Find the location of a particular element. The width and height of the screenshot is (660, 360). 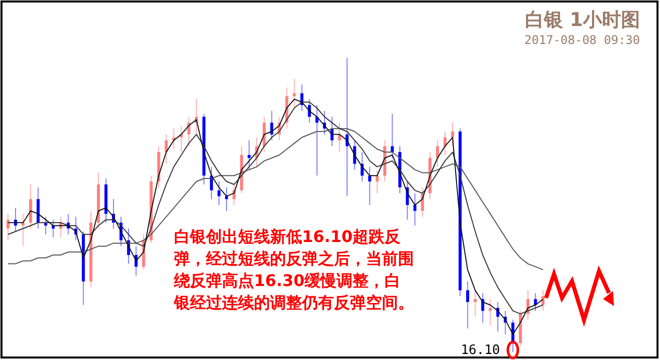

annotation: 白银创出短线新低16.10超跌反弹，经过短线的反弹之后，当前围绕反弹高点16.30缓慢调整，白银经过连续的调整仍有反弹空间。 is located at coordinates (294, 270).